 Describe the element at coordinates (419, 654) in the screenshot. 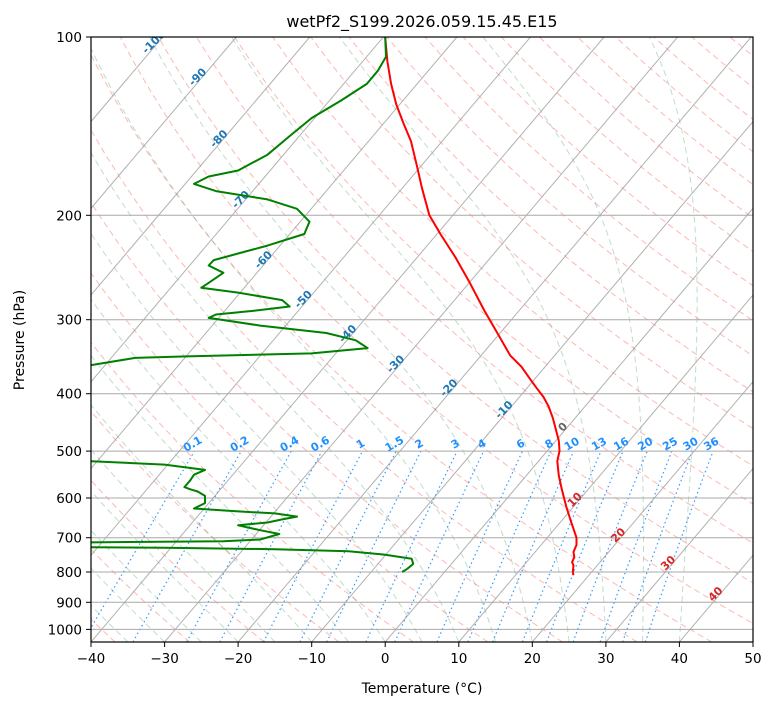

I see `x-axis-ticks: −40 −30 −20 −10 0 10 20 30 40 50` at that location.